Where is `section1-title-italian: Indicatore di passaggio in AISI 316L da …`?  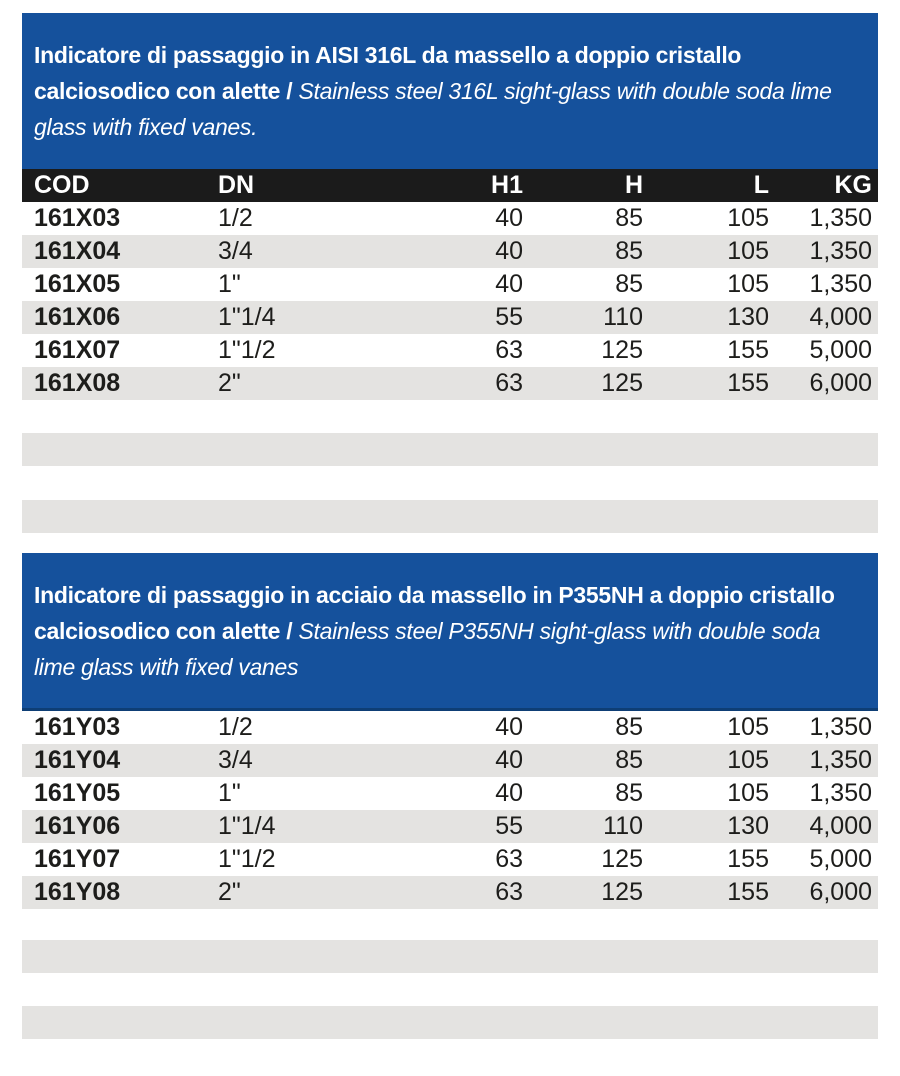 section1-title-italian: Indicatore di passaggio in AISI 316L da … is located at coordinates (388, 73).